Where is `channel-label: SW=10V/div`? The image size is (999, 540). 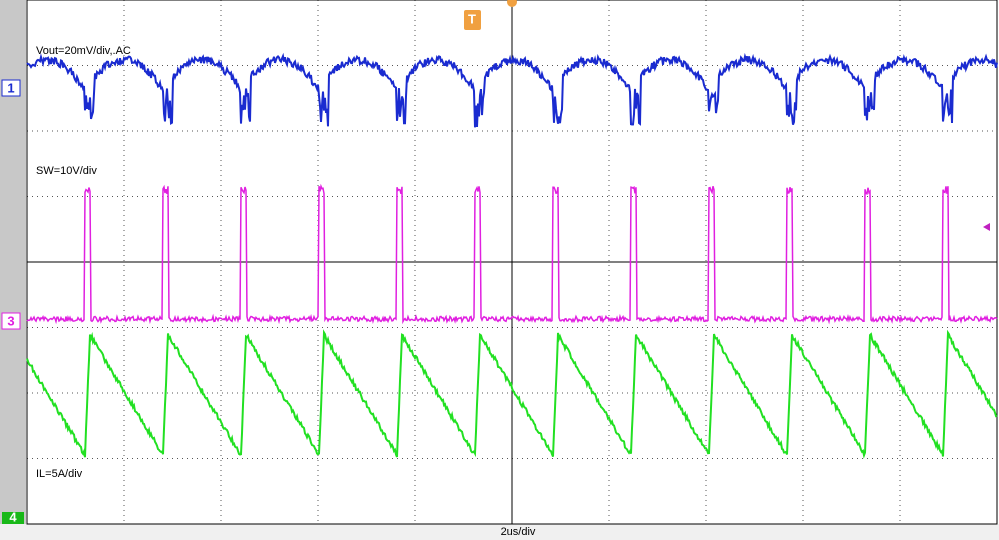
channel-label: SW=10V/div is located at coordinates (66, 171).